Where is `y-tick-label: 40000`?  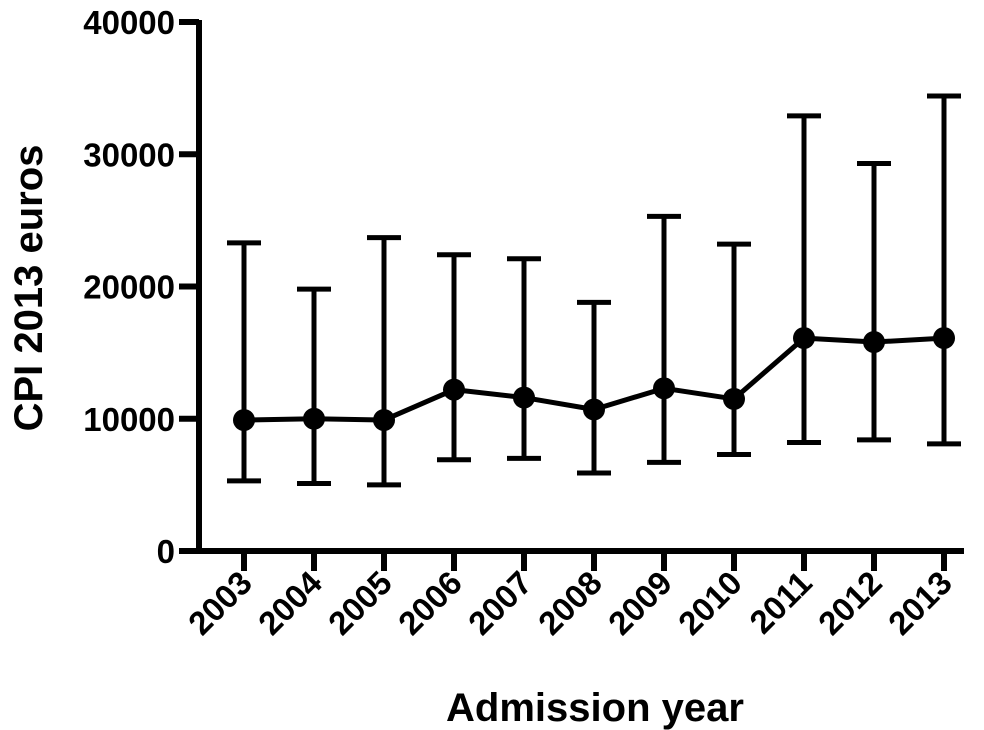
y-tick-label: 40000 is located at coordinates (129, 22).